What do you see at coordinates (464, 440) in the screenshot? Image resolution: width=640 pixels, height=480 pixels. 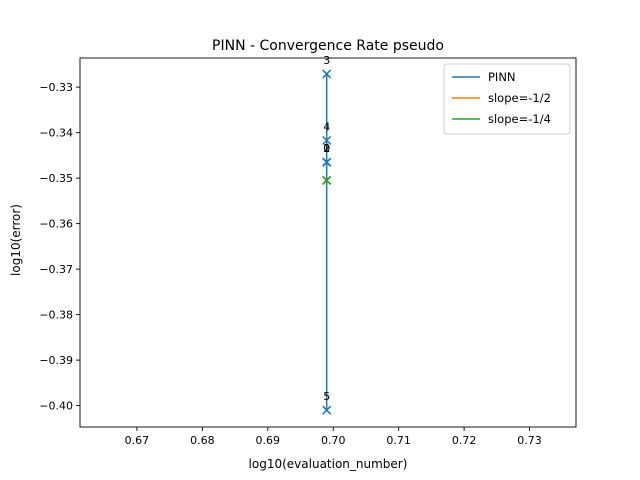 I see `x-tick-label-5: 0.72` at bounding box center [464, 440].